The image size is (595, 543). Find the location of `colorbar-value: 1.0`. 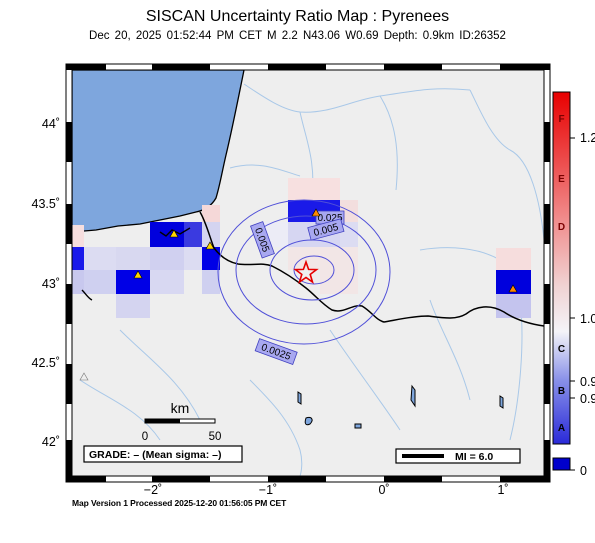

colorbar-value: 1.0 is located at coordinates (587, 319).